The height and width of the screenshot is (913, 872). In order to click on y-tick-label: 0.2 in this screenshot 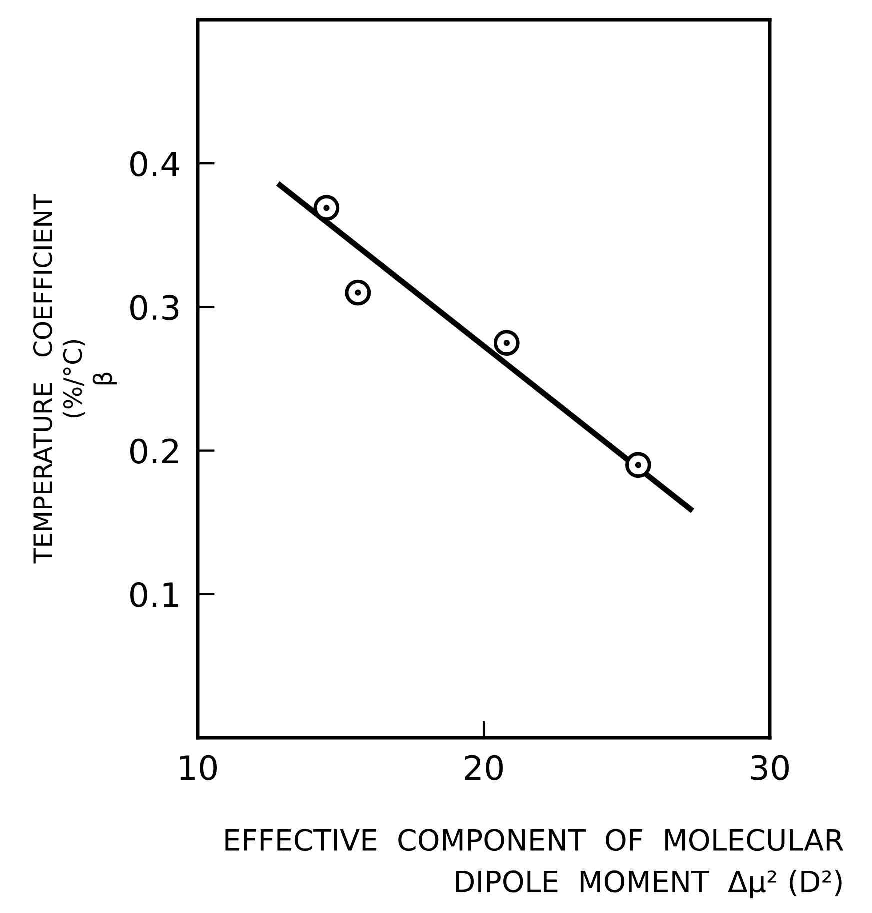, I will do `click(154, 451)`.